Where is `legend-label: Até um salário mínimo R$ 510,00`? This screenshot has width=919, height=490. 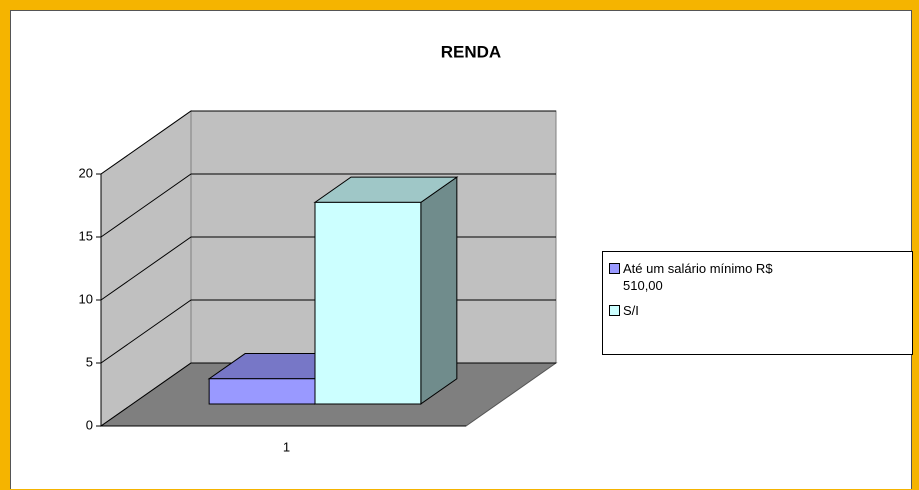 legend-label: Até um salário mínimo R$ 510,00 is located at coordinates (698, 277).